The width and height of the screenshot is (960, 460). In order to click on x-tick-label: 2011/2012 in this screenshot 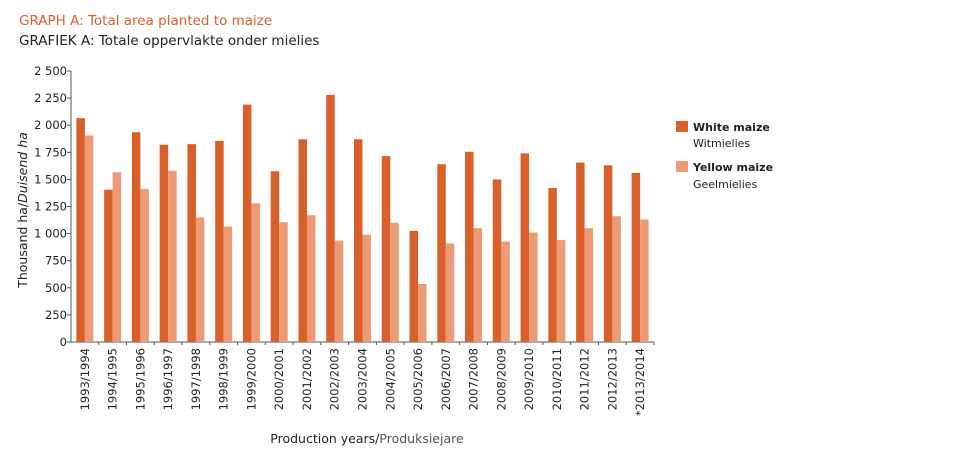, I will do `click(585, 379)`.